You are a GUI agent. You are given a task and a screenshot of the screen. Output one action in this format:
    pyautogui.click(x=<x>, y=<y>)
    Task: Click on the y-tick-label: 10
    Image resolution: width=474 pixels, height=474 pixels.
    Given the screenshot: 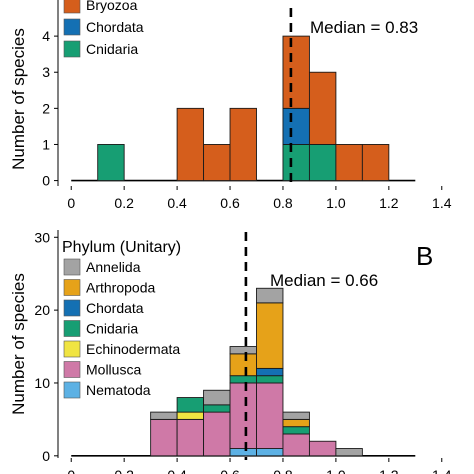 What is the action you would take?
    pyautogui.click(x=42, y=383)
    